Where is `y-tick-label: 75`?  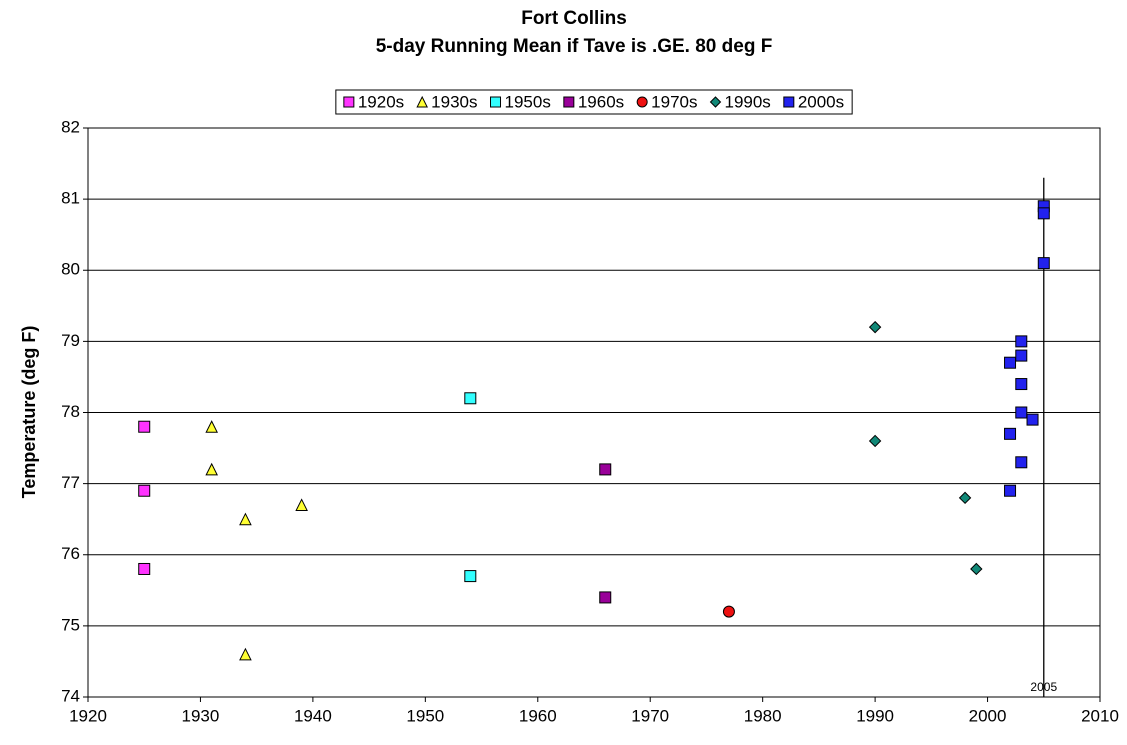 y-tick-label: 75 is located at coordinates (70, 624).